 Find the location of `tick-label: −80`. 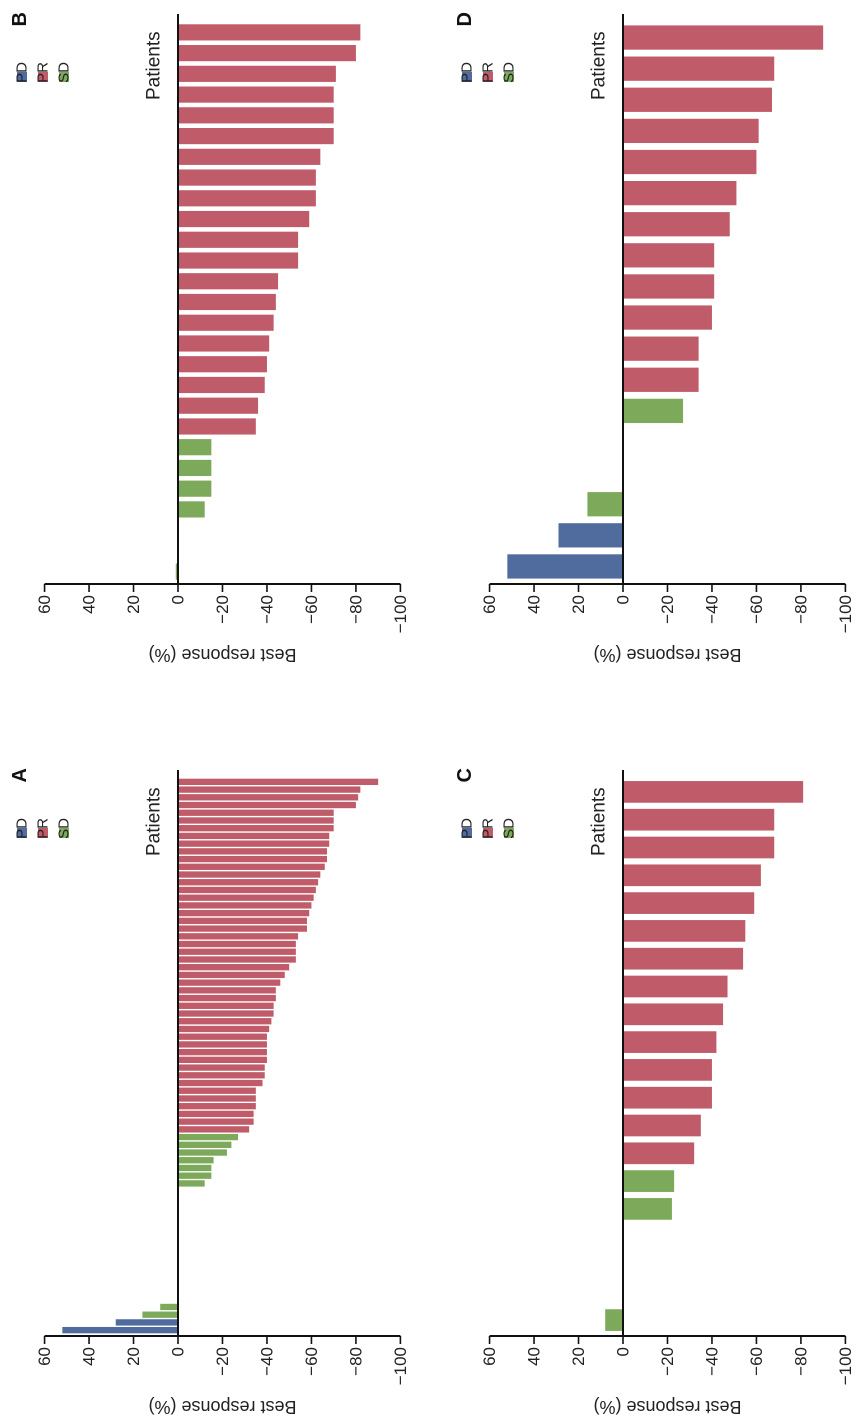

tick-label: −80 is located at coordinates (355, 1361).